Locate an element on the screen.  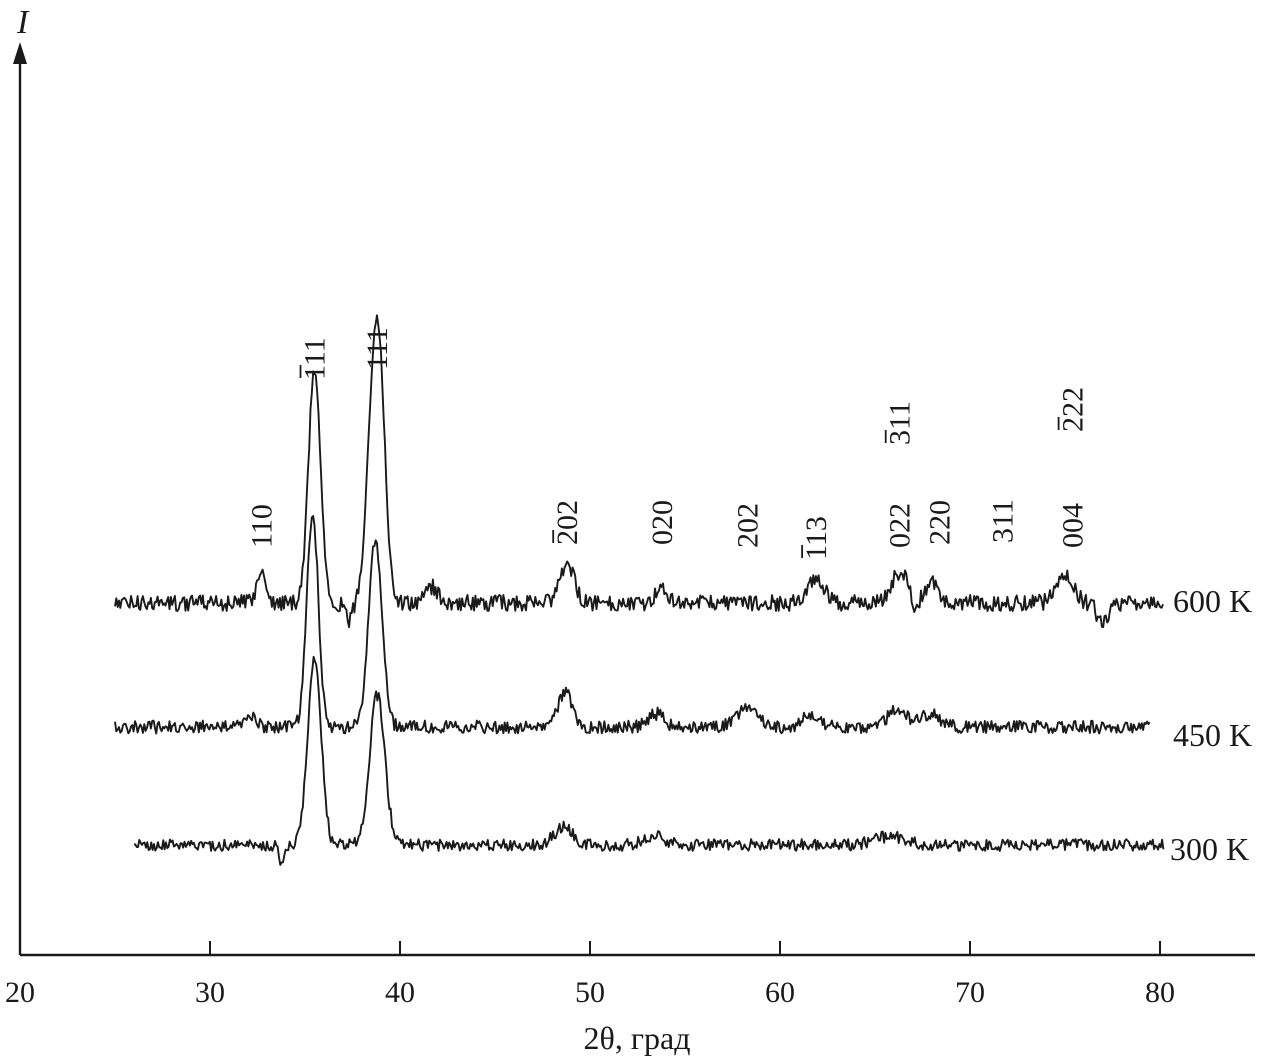
peak-label-5: 202 is located at coordinates (748, 525).